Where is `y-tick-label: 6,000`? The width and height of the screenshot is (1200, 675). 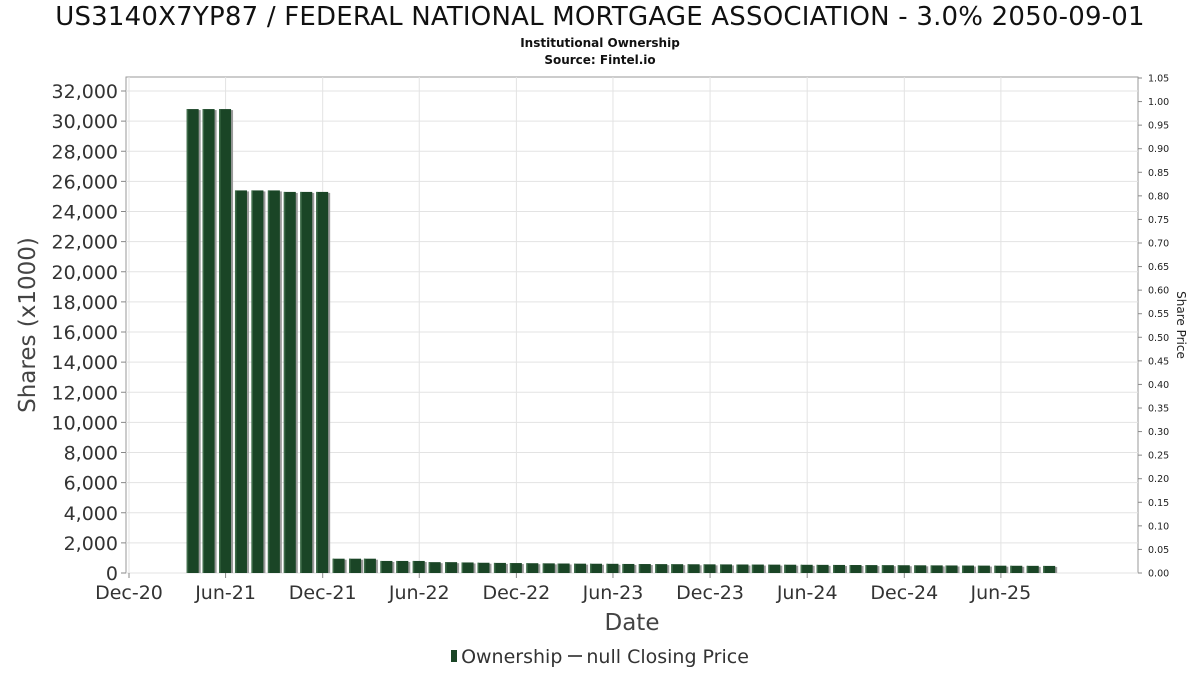 y-tick-label: 6,000 is located at coordinates (91, 484).